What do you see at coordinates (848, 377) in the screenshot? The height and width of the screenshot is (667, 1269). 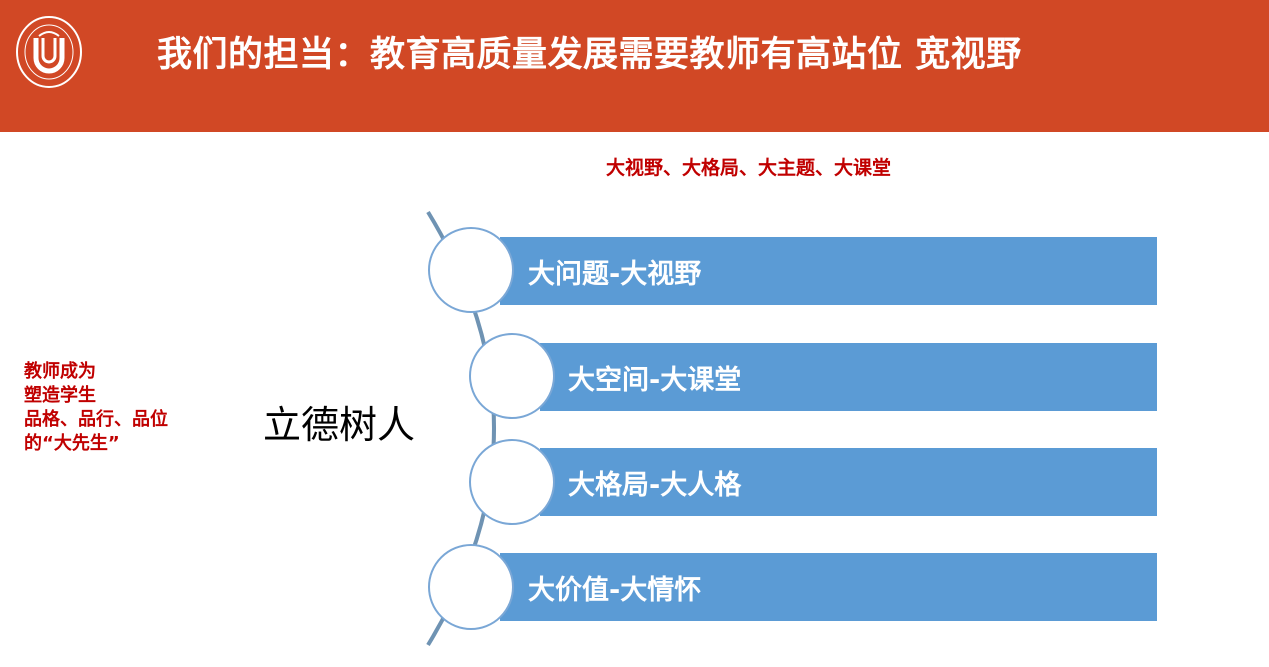 I see `item-bar: 大空间-大课堂` at bounding box center [848, 377].